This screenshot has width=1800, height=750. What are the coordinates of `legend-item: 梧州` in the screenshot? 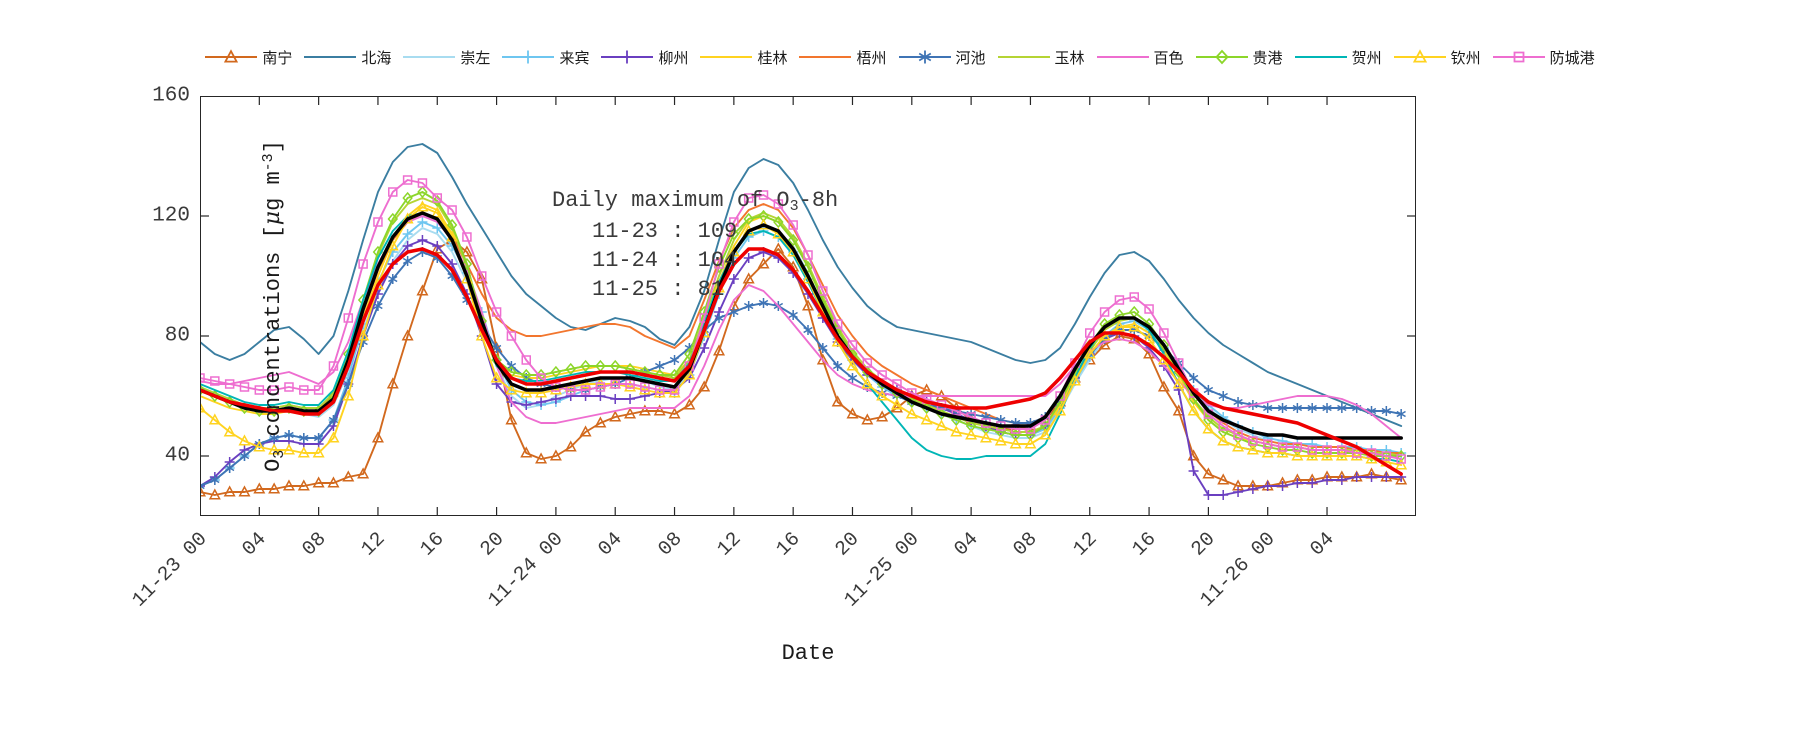 It's located at (843, 57).